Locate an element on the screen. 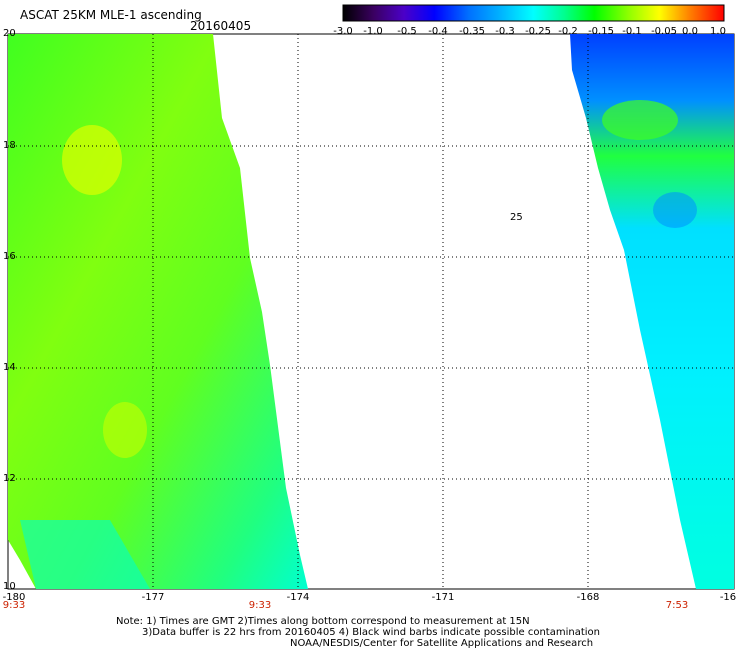 The image size is (740, 650). colorbar-label: -0.05 is located at coordinates (664, 31).